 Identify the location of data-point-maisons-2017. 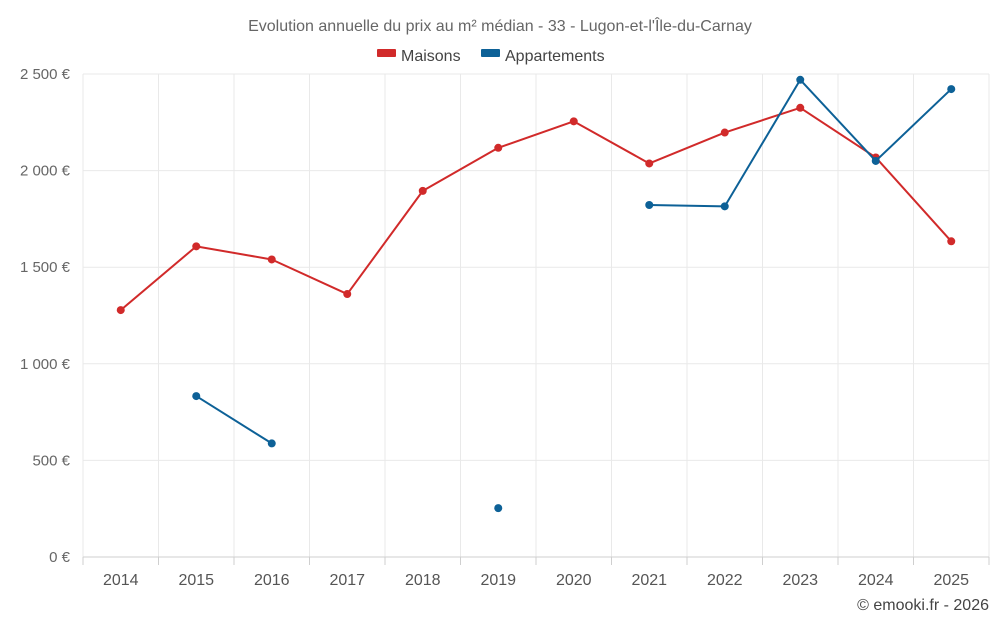
(347, 294).